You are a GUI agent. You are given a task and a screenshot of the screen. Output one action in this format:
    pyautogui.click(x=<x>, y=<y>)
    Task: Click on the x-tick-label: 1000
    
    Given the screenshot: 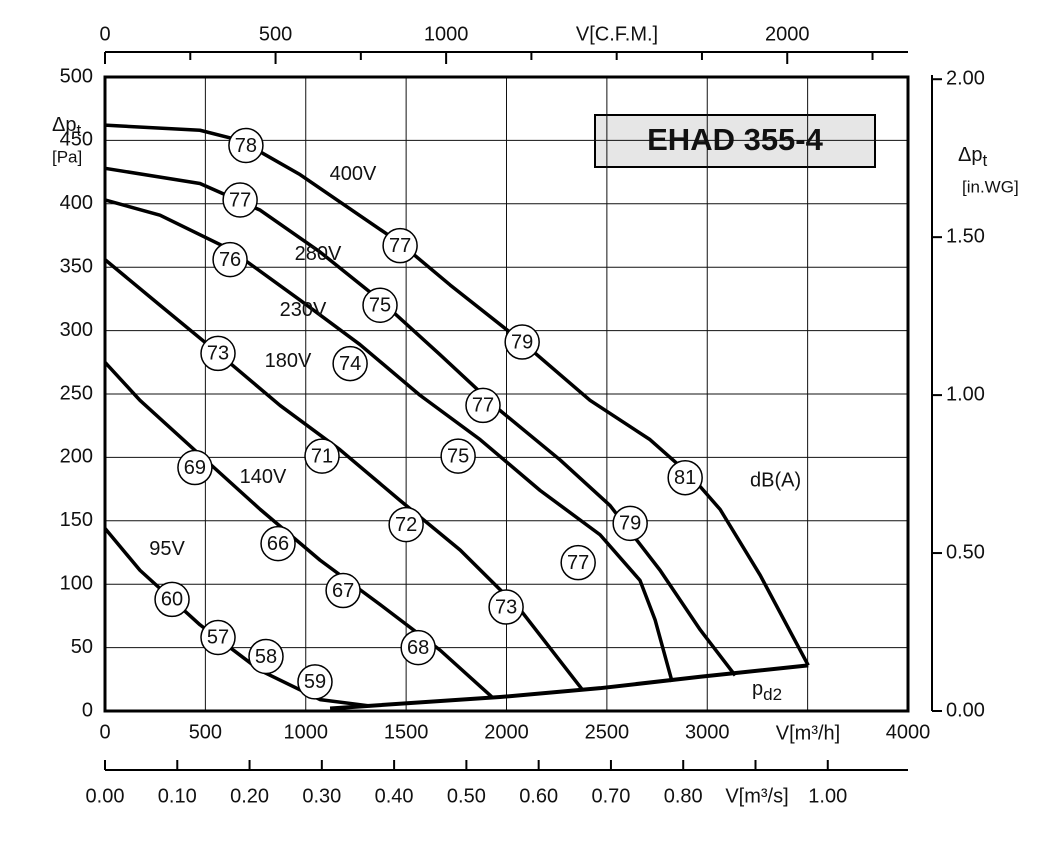 What is the action you would take?
    pyautogui.click(x=306, y=732)
    